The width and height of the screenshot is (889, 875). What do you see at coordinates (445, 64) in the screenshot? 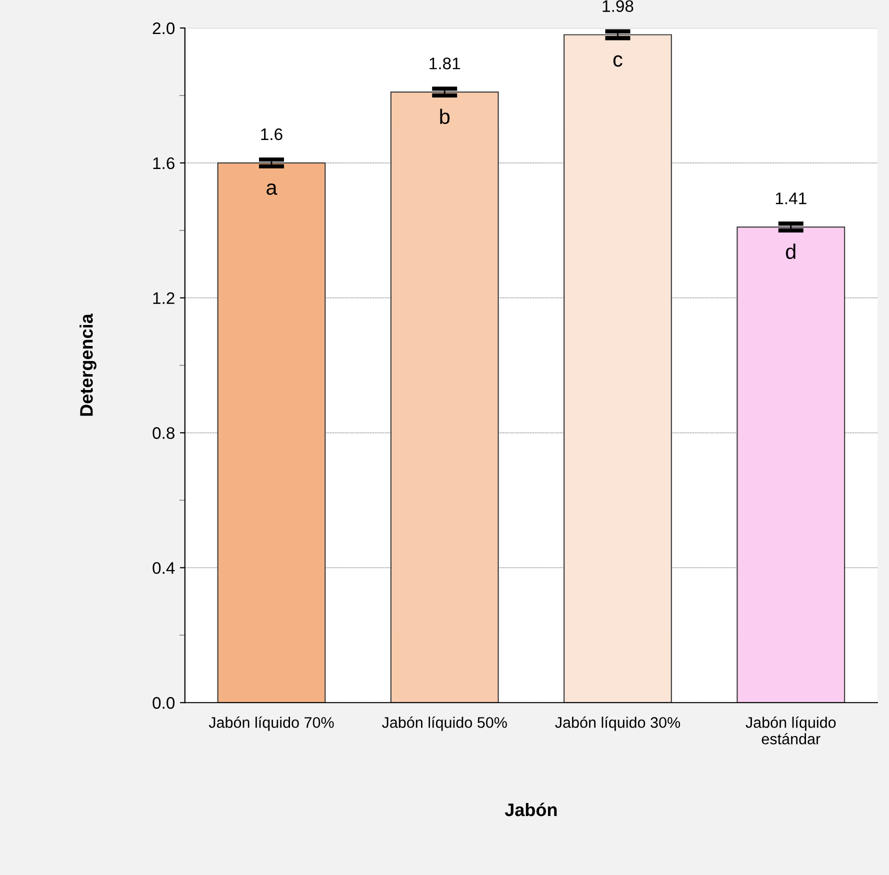
I see `data-label: 1.81` at bounding box center [445, 64].